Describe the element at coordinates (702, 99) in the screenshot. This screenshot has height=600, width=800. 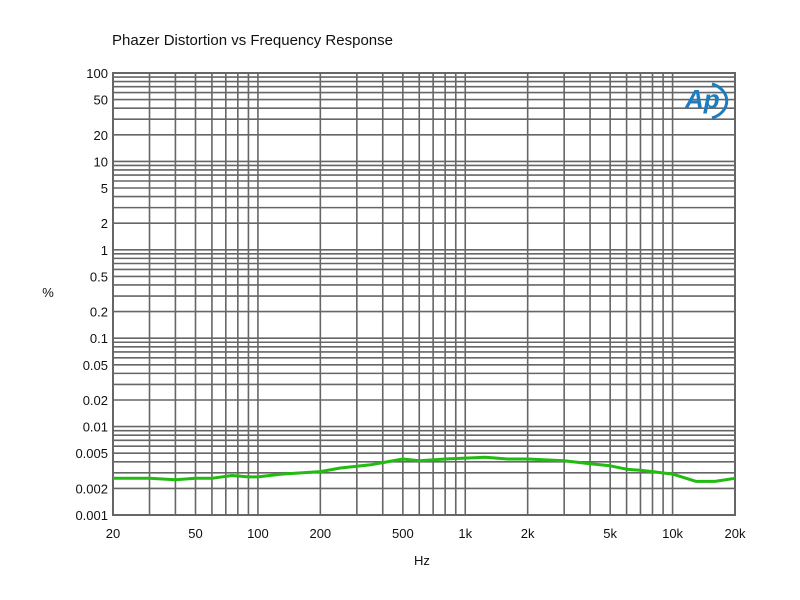
I see `ap-logo-text: Ap` at that location.